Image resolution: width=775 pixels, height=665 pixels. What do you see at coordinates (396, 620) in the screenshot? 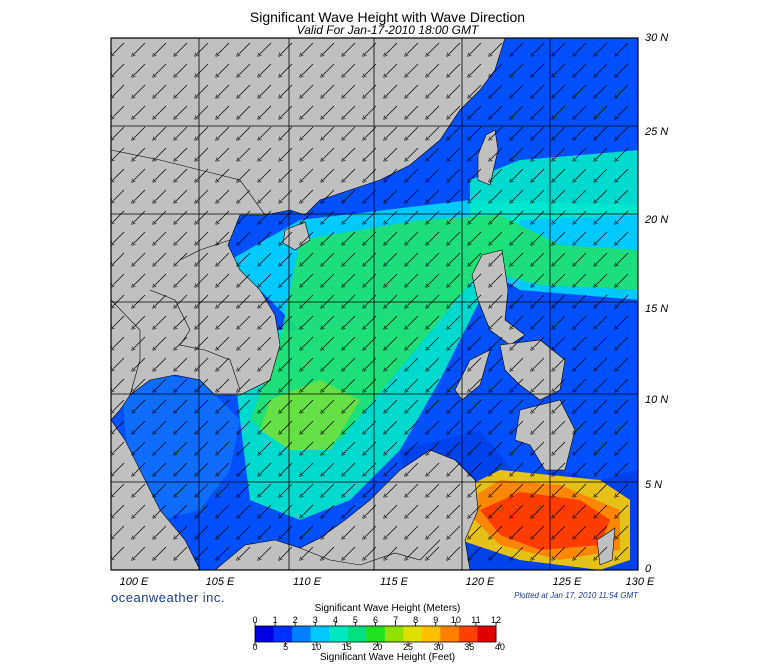
I see `colorbar-meter-label: 7` at bounding box center [396, 620].